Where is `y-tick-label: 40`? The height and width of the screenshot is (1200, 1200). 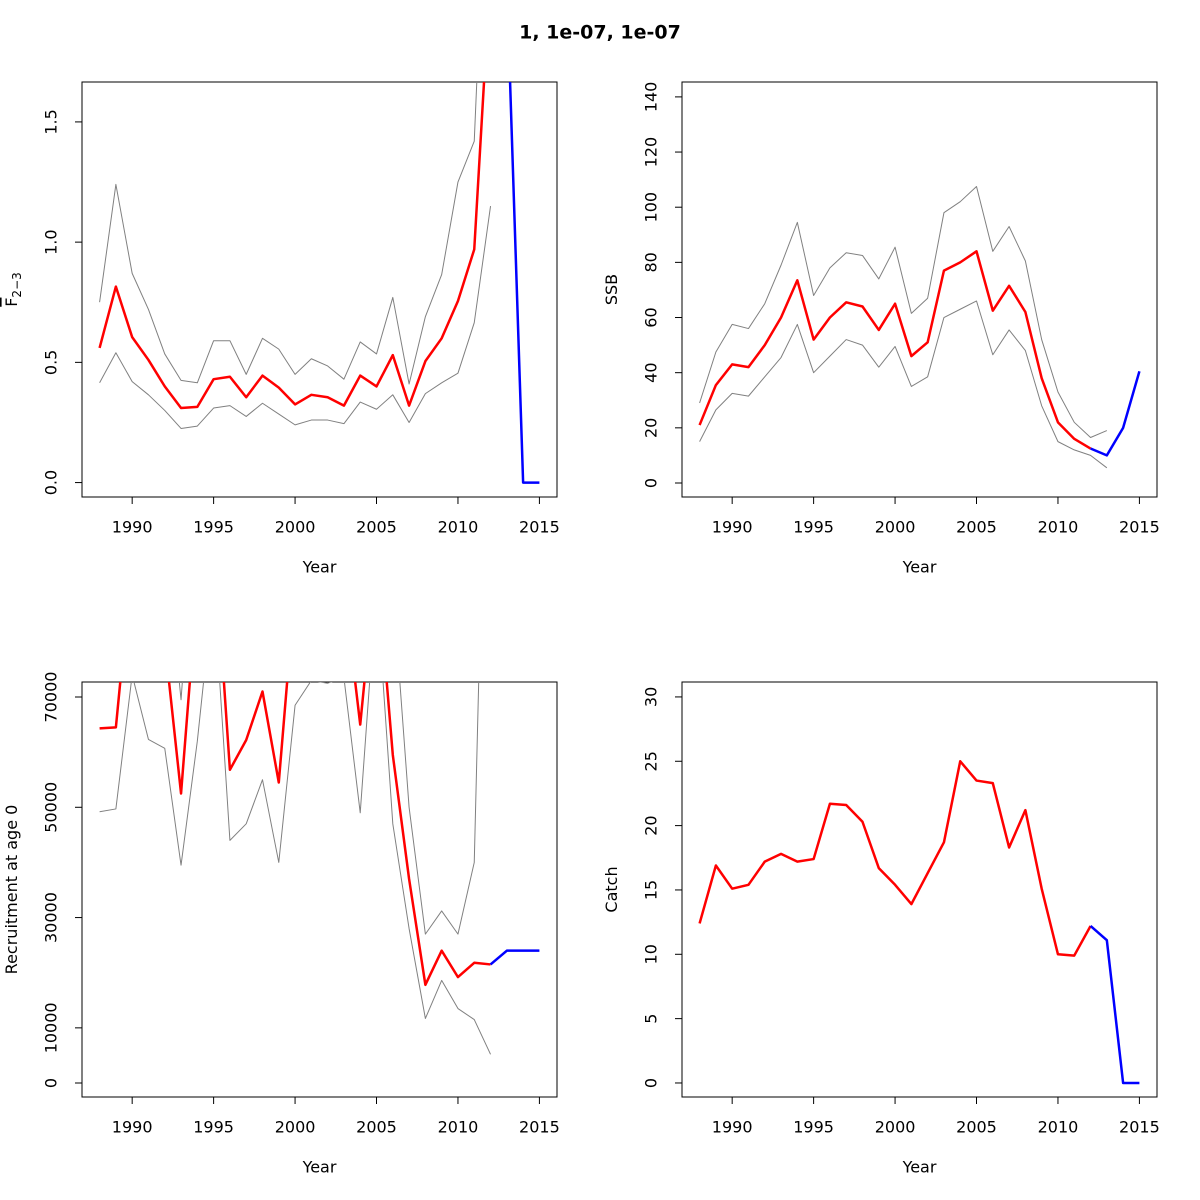
y-tick-label: 40 is located at coordinates (651, 372).